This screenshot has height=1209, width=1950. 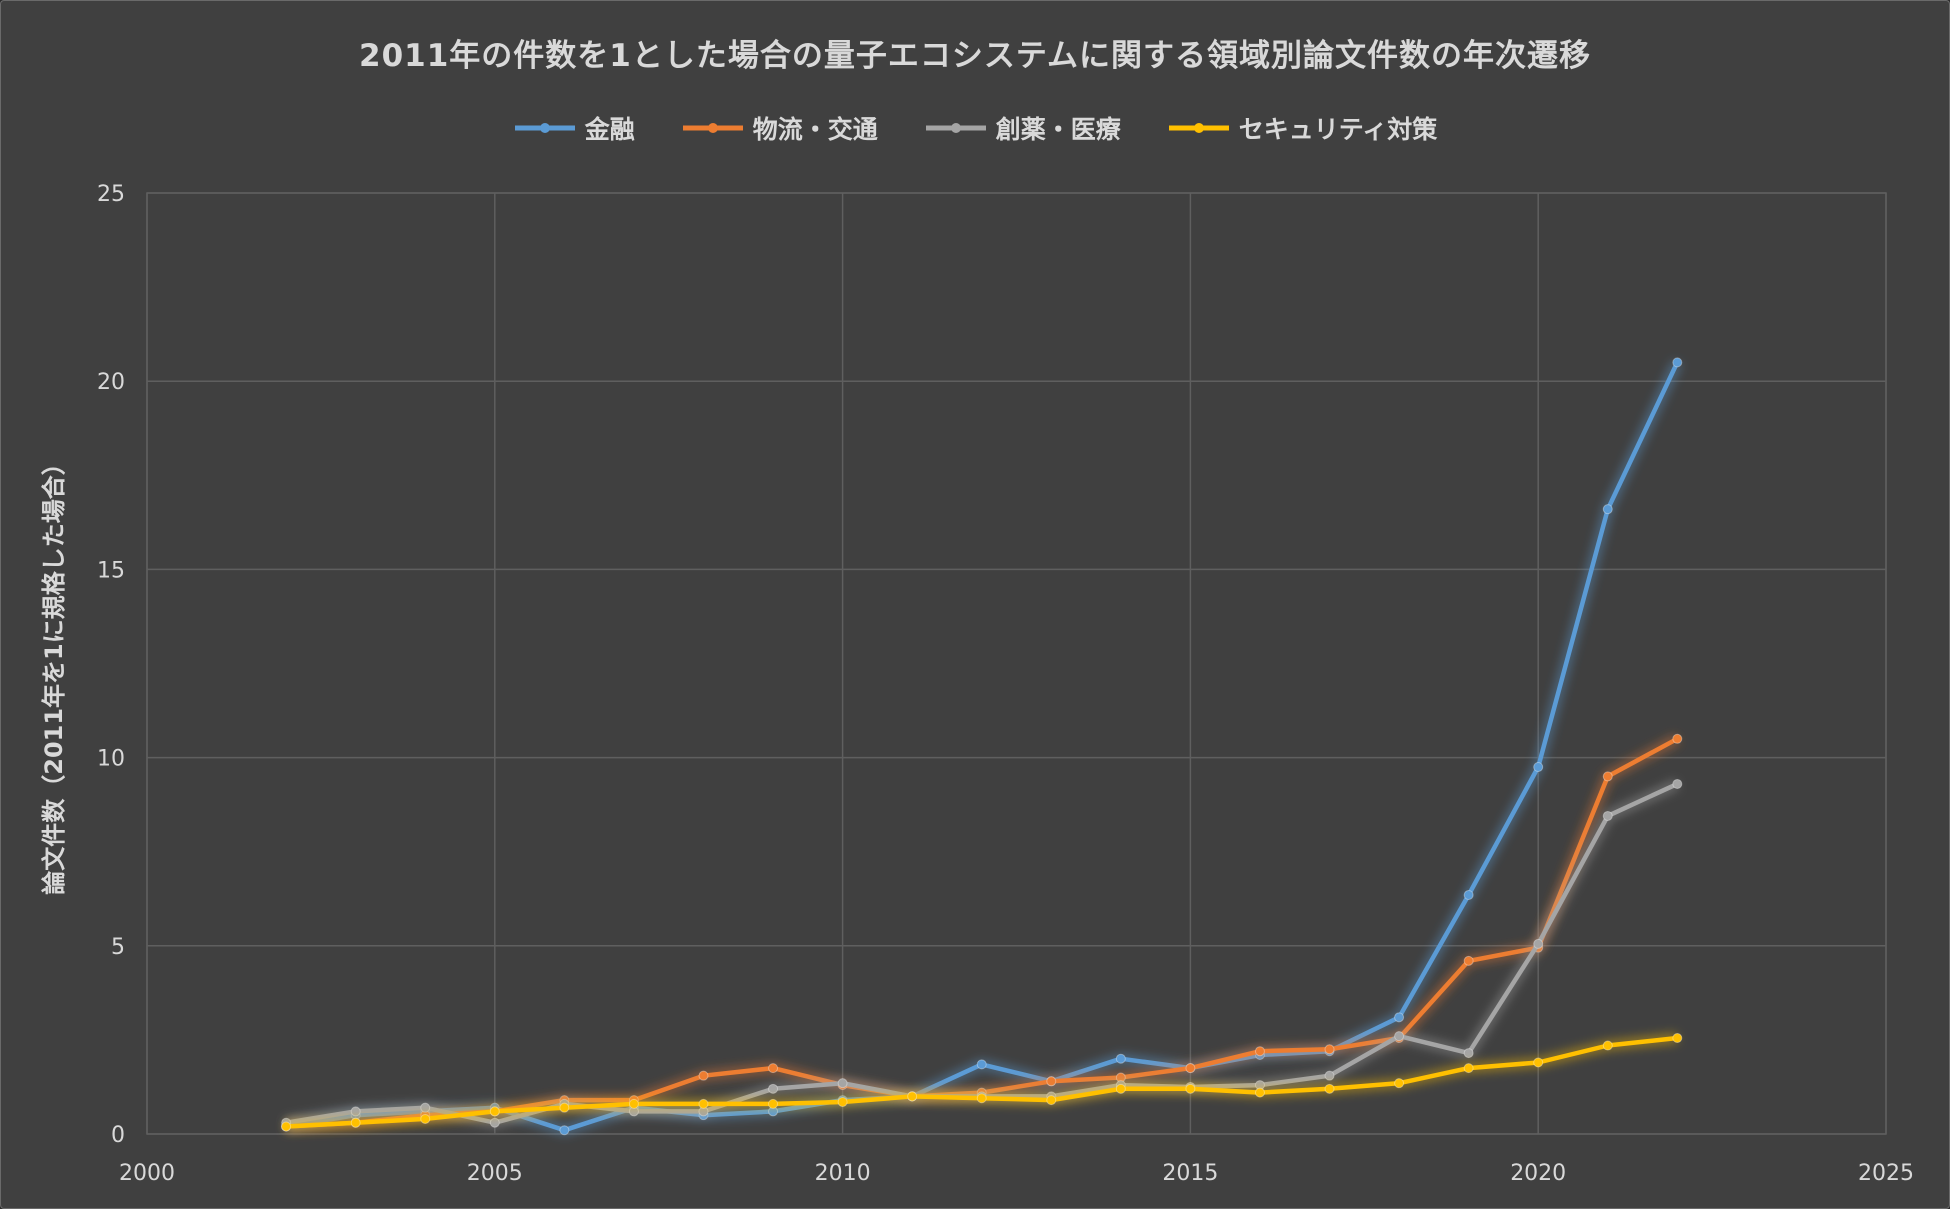 I want to click on legend-item-3: セキュリティ対策, so click(x=1302, y=128).